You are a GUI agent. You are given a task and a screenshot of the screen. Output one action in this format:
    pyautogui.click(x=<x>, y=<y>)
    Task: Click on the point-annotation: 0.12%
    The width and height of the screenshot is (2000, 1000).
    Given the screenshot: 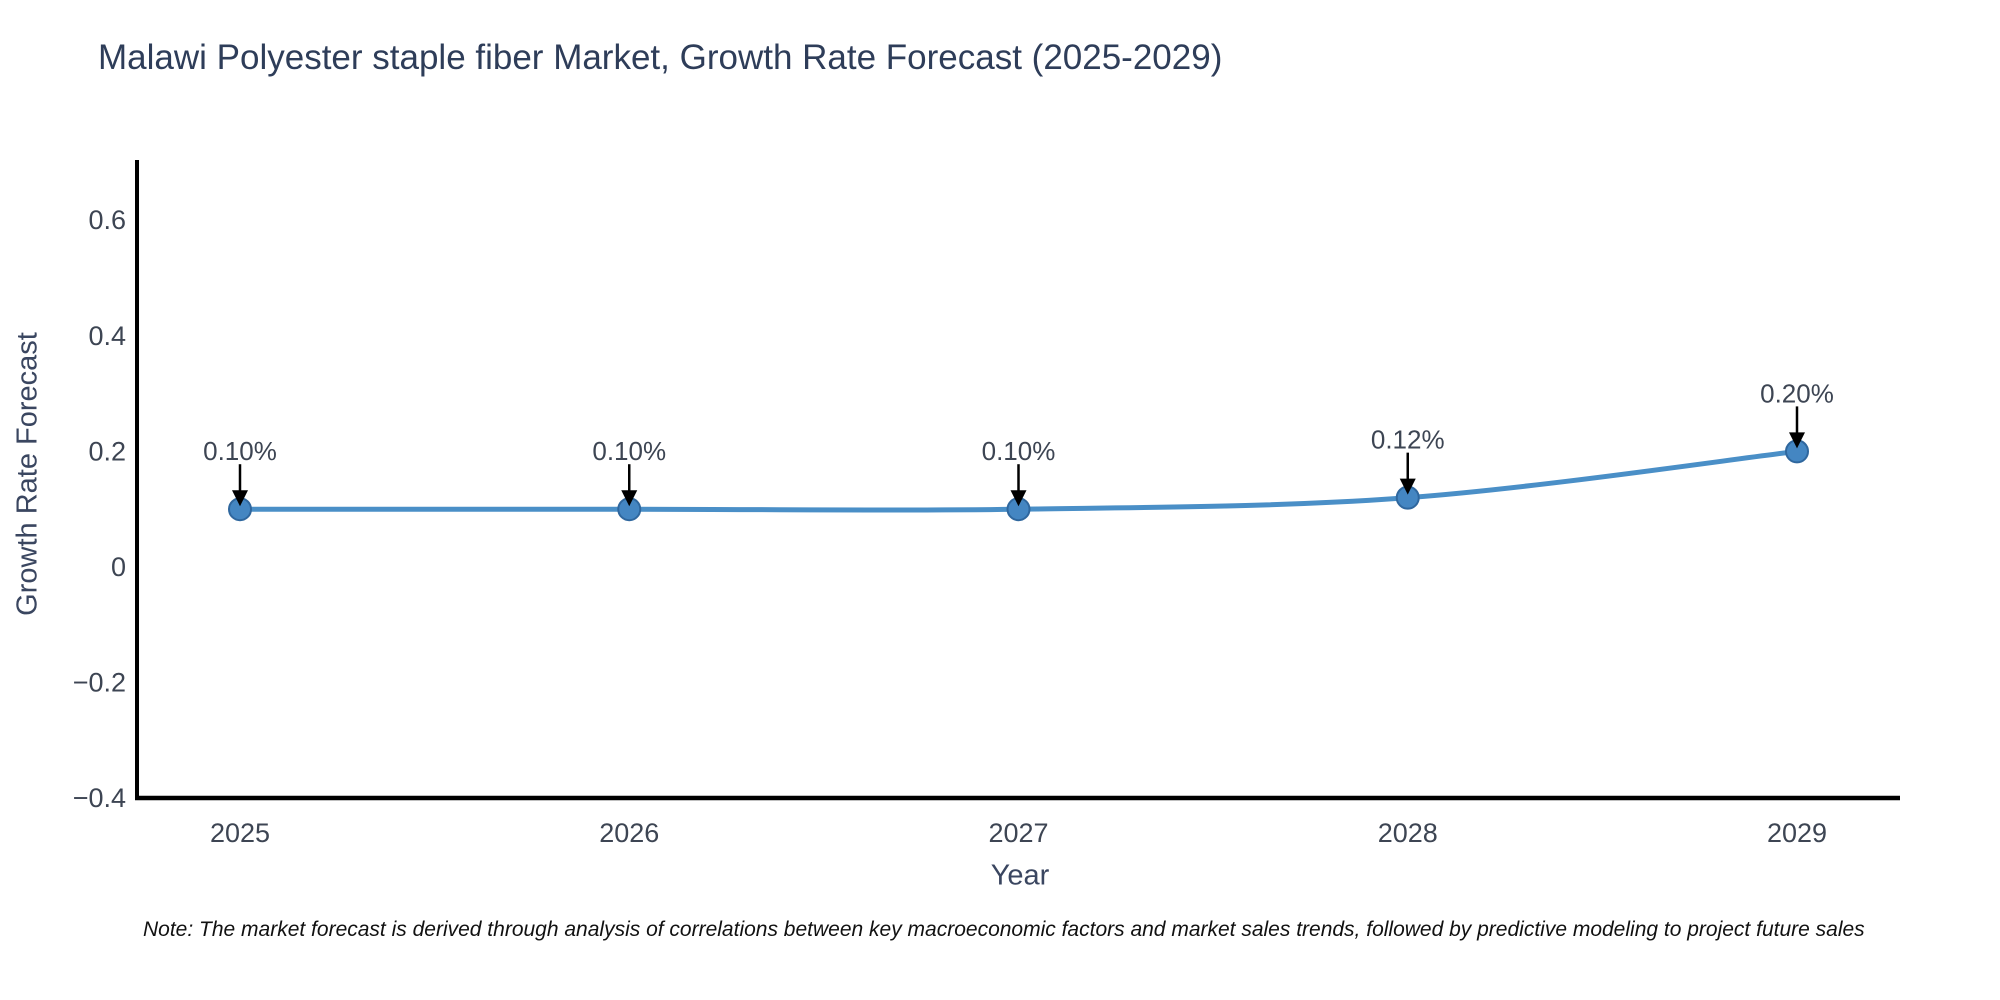 What is the action you would take?
    pyautogui.click(x=1408, y=440)
    